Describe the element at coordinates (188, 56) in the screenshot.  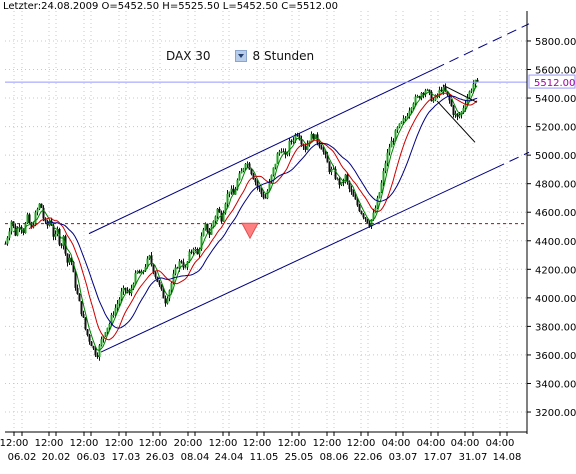
I see `symbol-label: DAX 30` at that location.